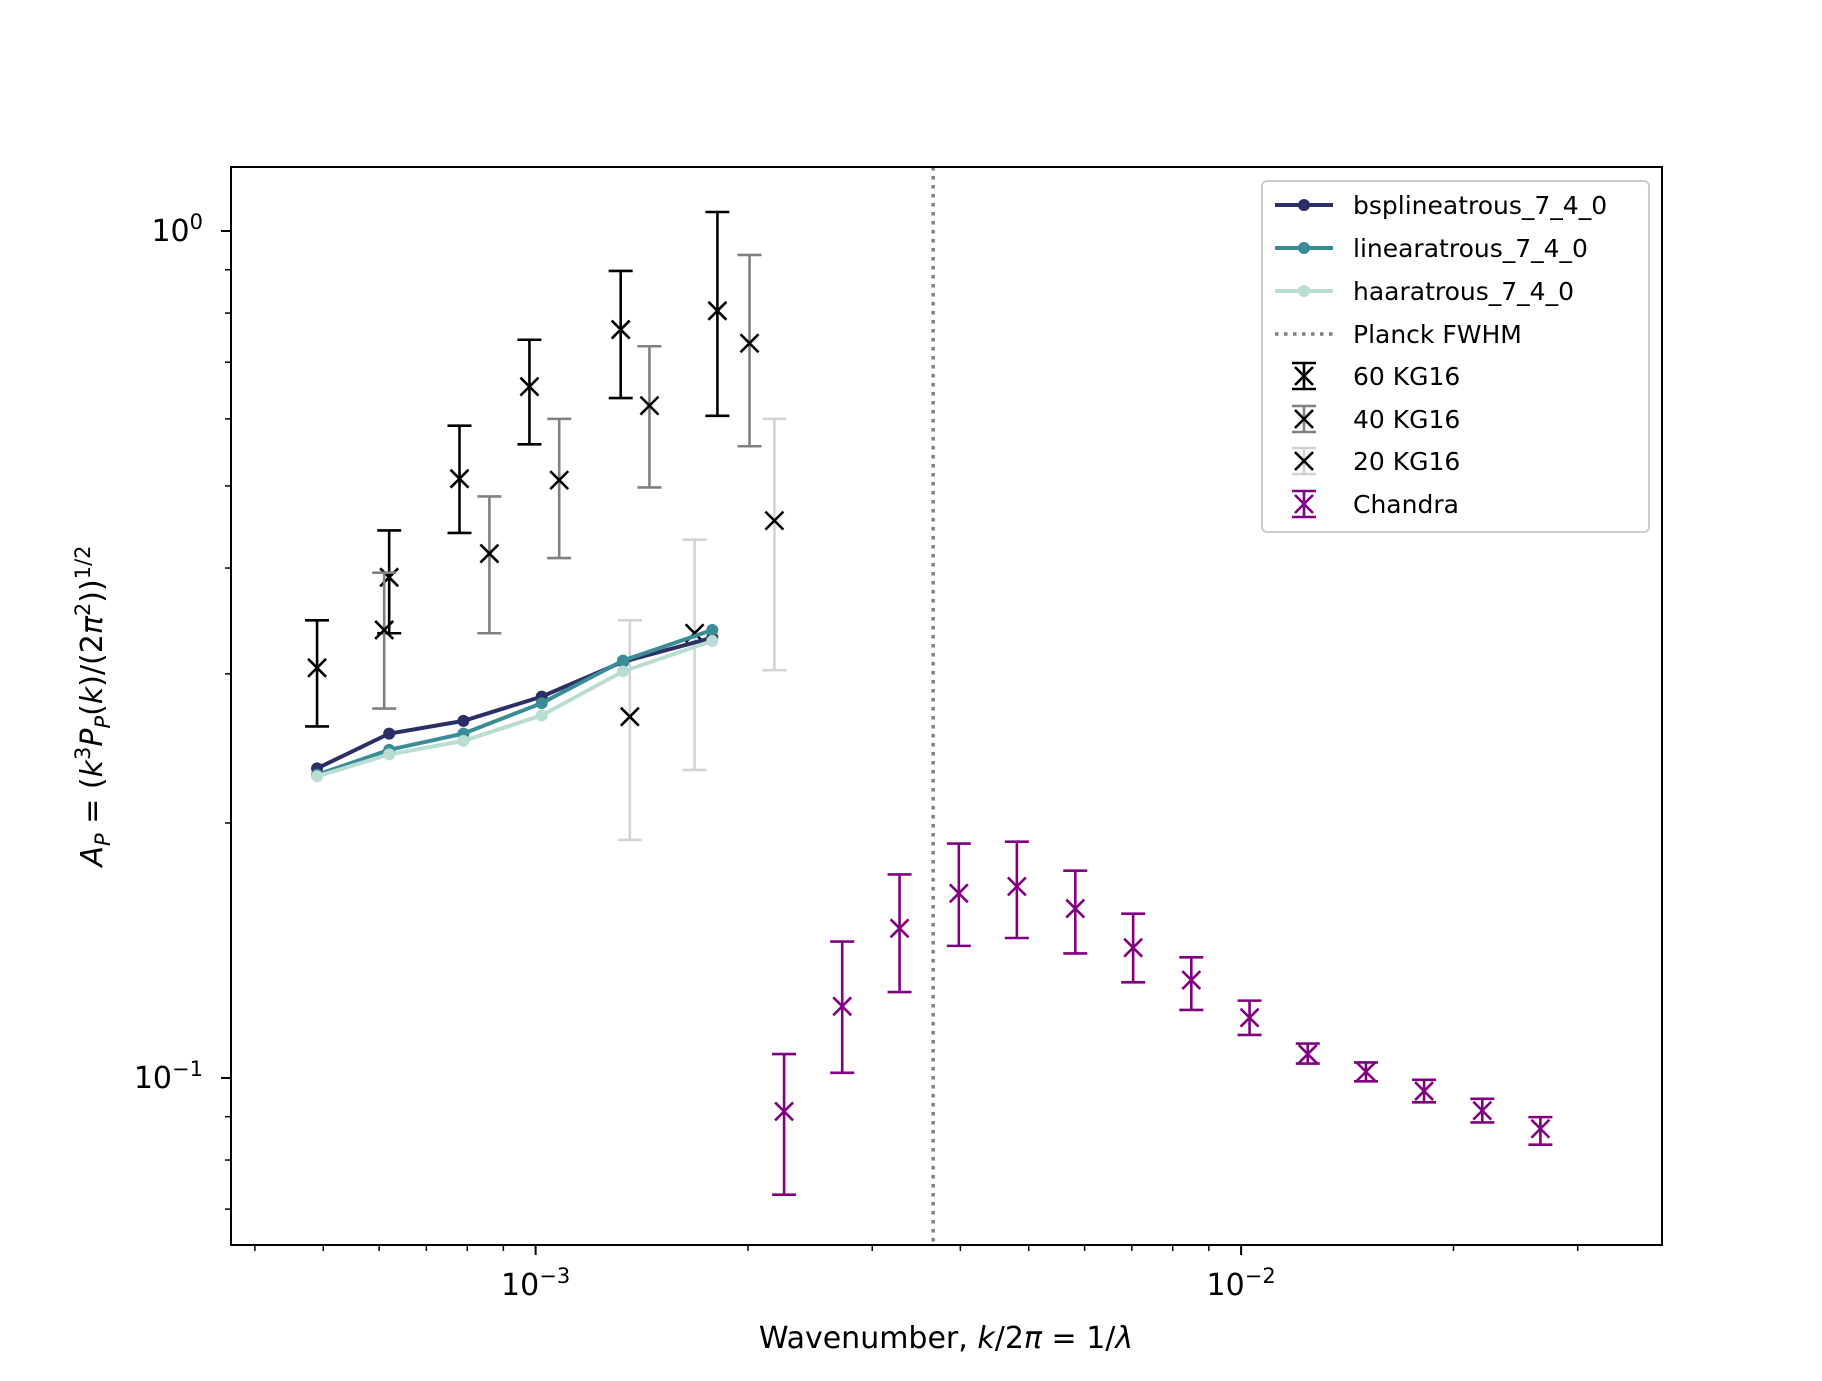 The image size is (1822, 1381). What do you see at coordinates (1480, 205) in the screenshot?
I see `legend-label: bsplineatrous_7_4_0` at bounding box center [1480, 205].